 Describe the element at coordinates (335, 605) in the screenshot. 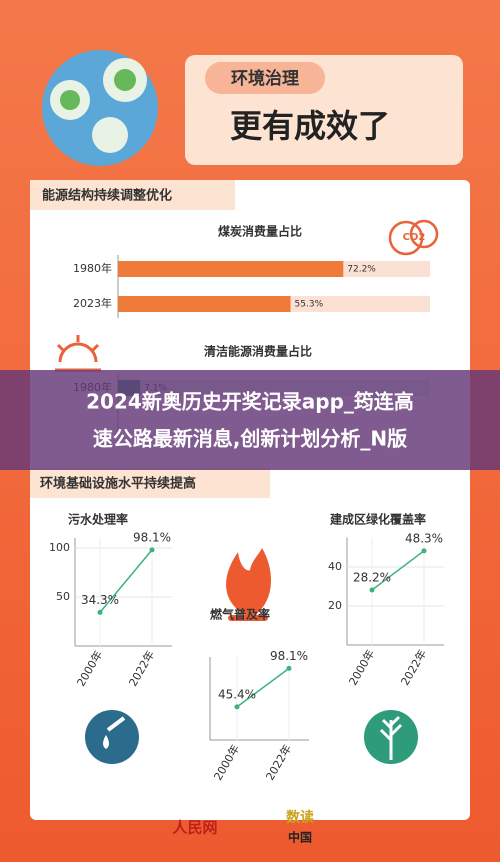

I see `y-tick-label: 20` at that location.